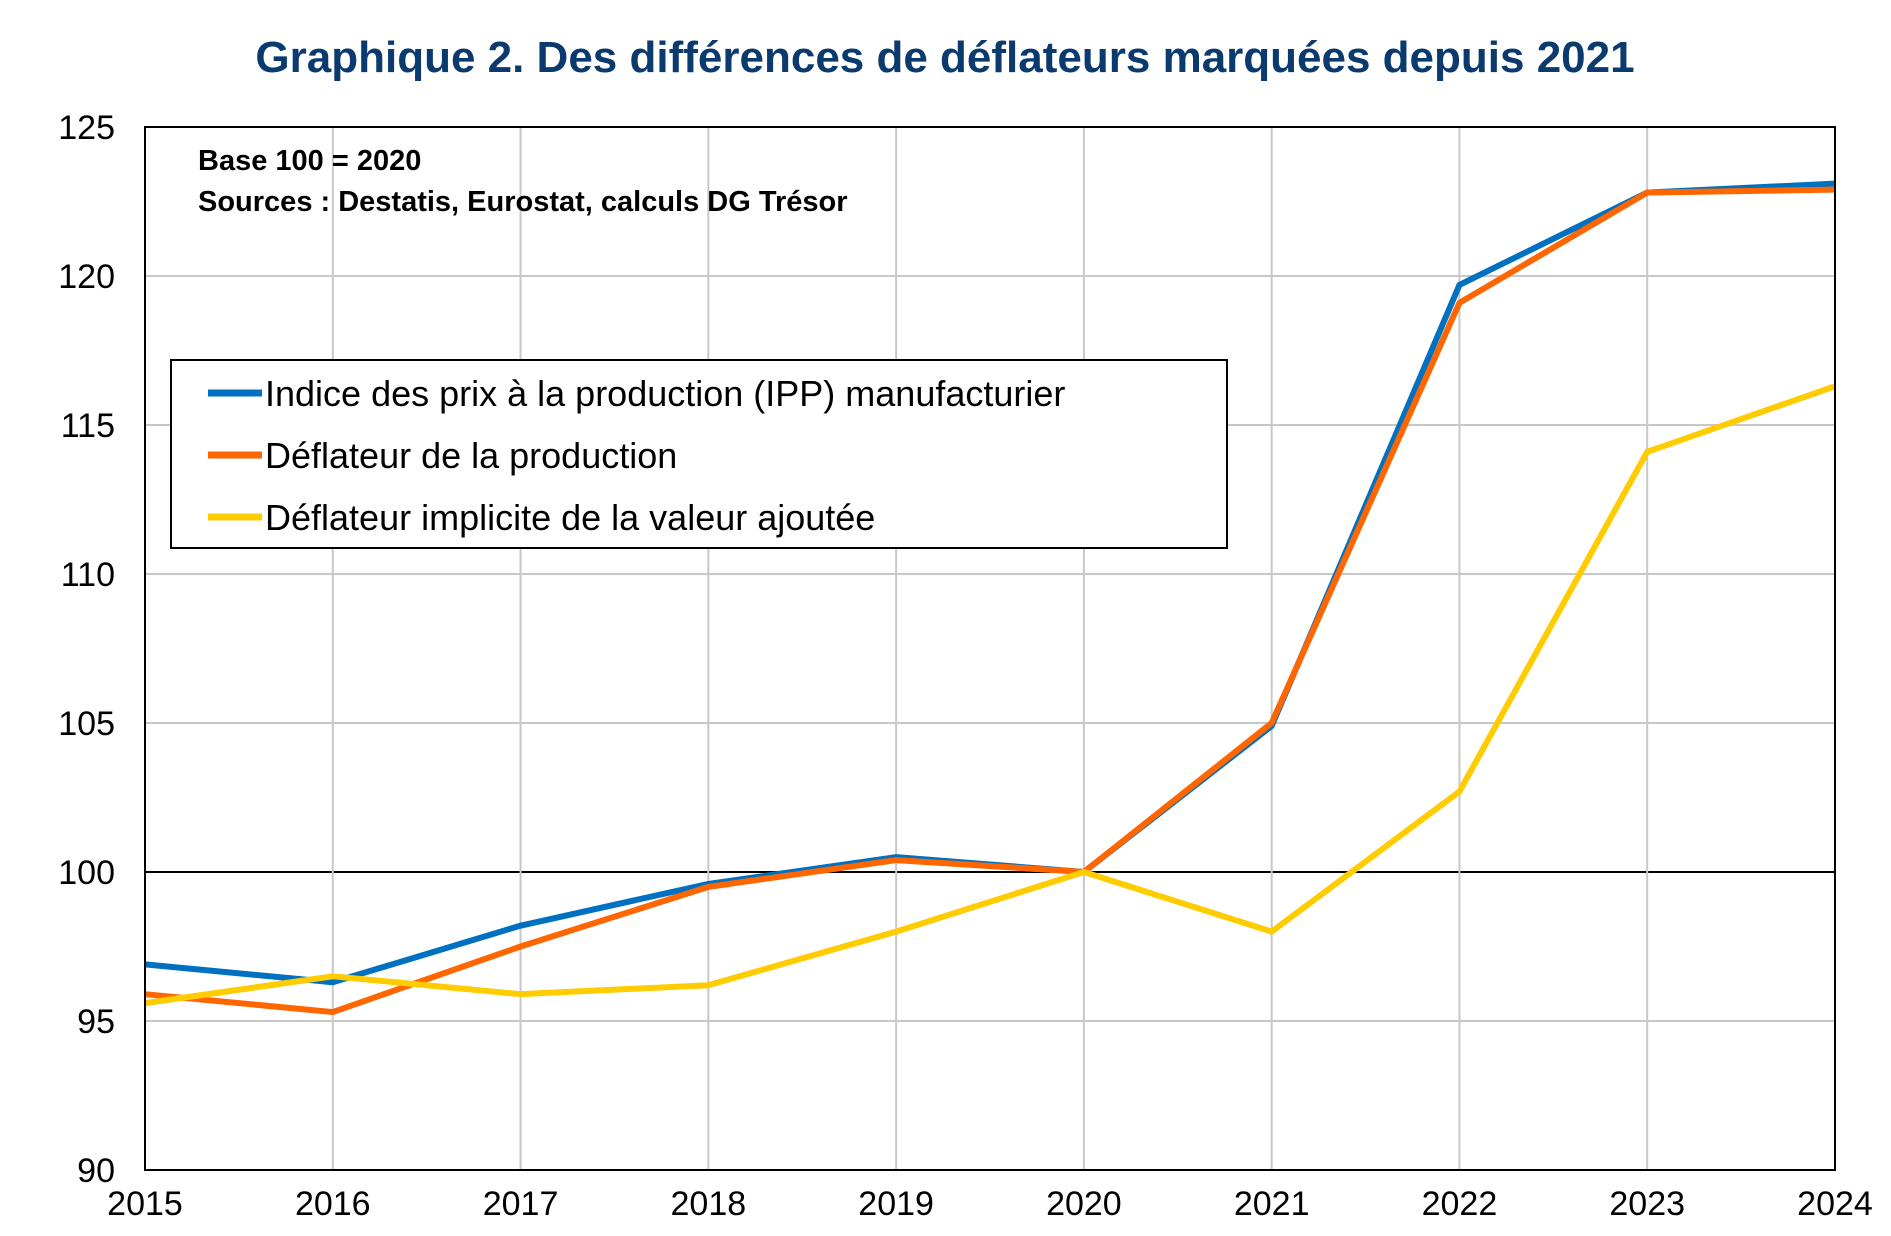 Image resolution: width=1891 pixels, height=1236 pixels. I want to click on x-tick-label: 2018, so click(709, 1204).